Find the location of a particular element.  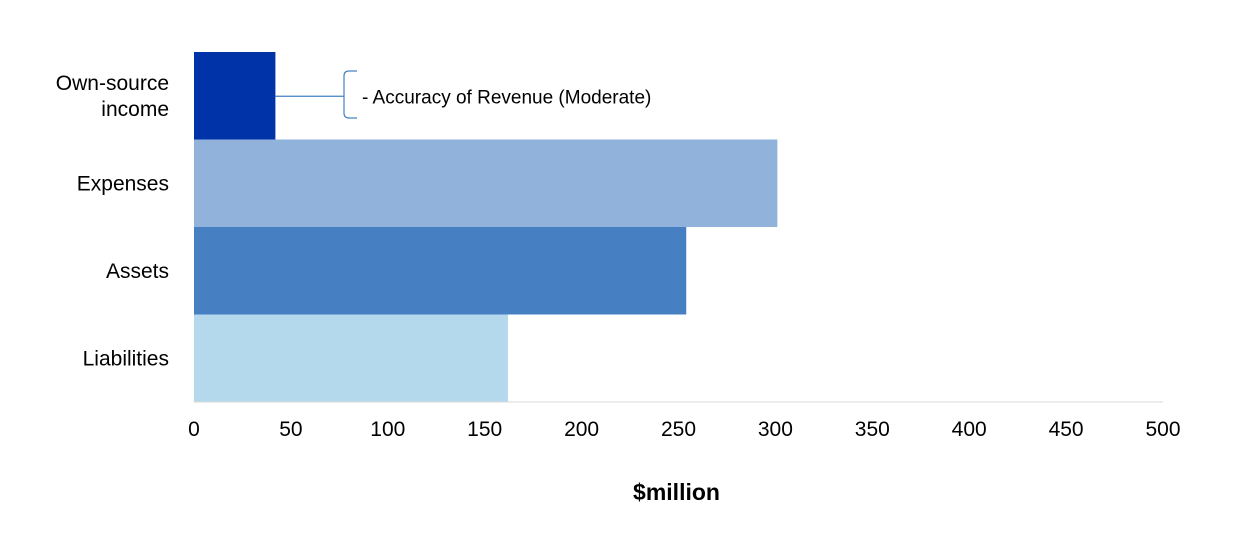

x-tick-label: 400 is located at coordinates (969, 429).